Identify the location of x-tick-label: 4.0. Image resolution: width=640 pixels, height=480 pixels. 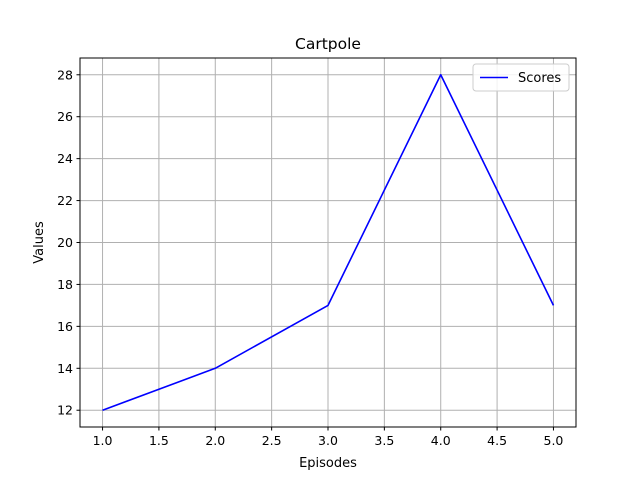
(441, 440).